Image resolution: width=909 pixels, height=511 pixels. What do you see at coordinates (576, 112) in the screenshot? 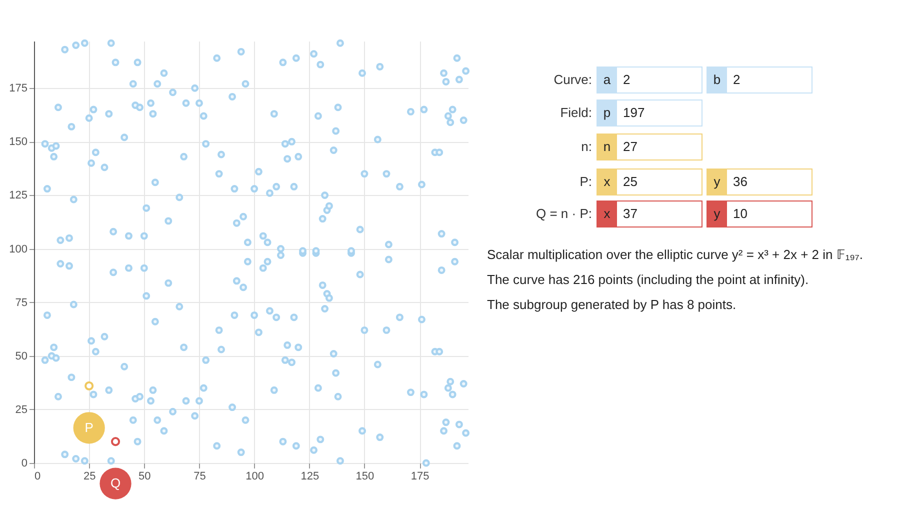
I see `text: Field:` at bounding box center [576, 112].